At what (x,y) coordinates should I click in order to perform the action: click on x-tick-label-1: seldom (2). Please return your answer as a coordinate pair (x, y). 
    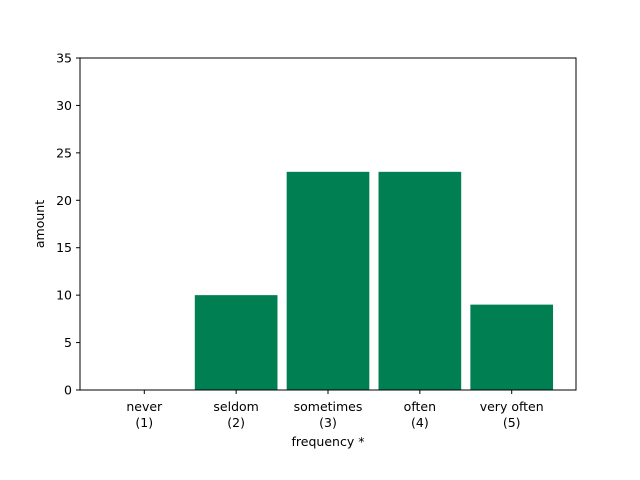
    Looking at the image, I should click on (235, 414).